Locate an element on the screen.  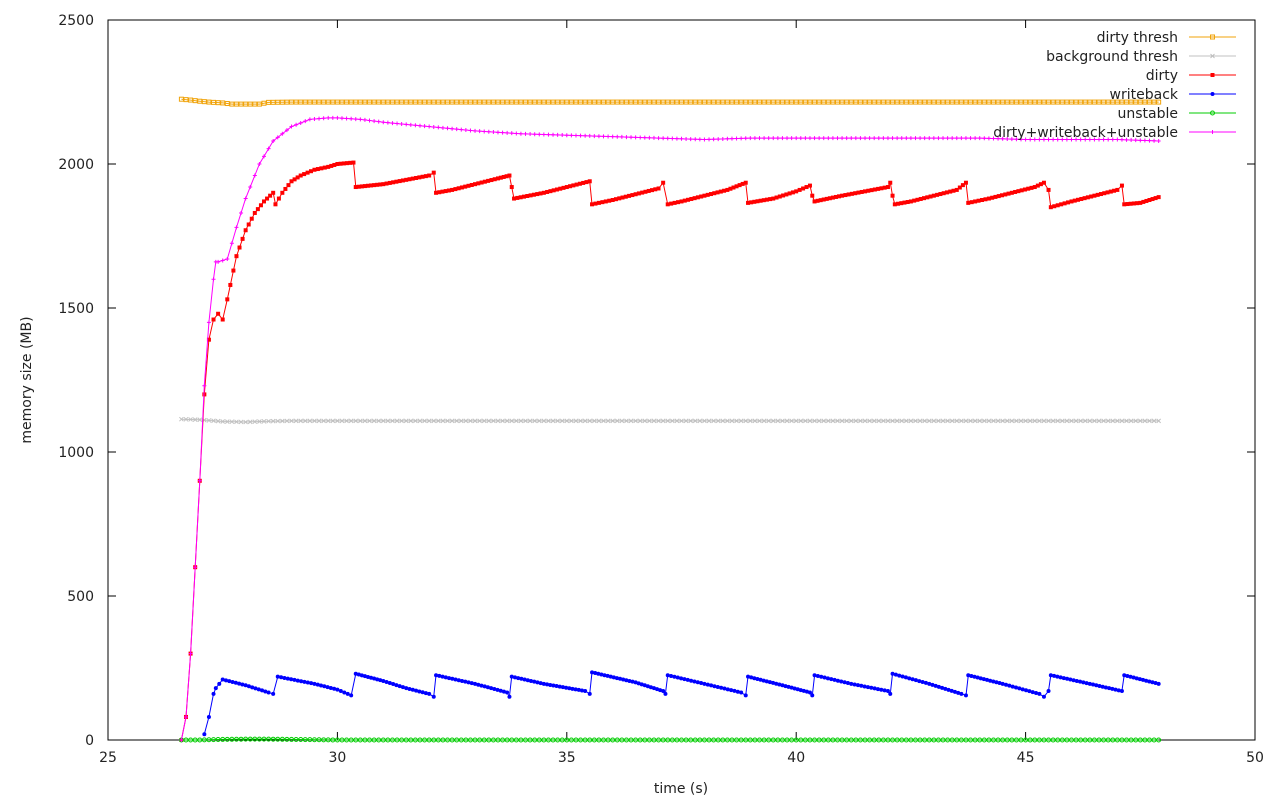
series-dirty-thresh is located at coordinates (670, 101).